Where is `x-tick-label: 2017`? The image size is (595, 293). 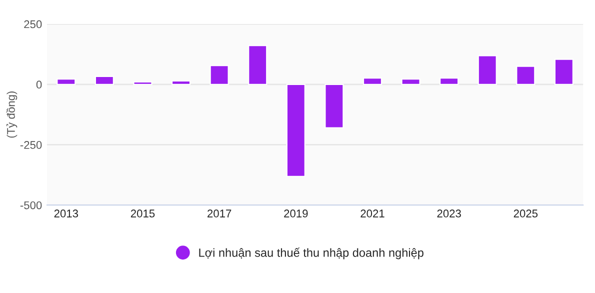 x-tick-label: 2017 is located at coordinates (220, 214).